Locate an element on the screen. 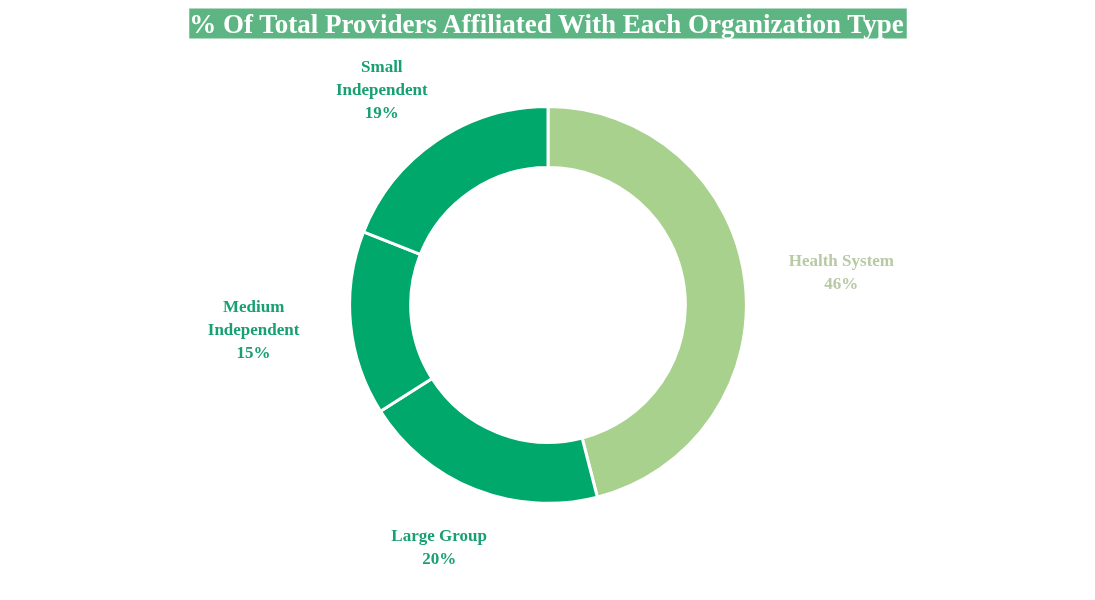 This screenshot has width=1095, height=600. data-label: 19% is located at coordinates (381, 112).